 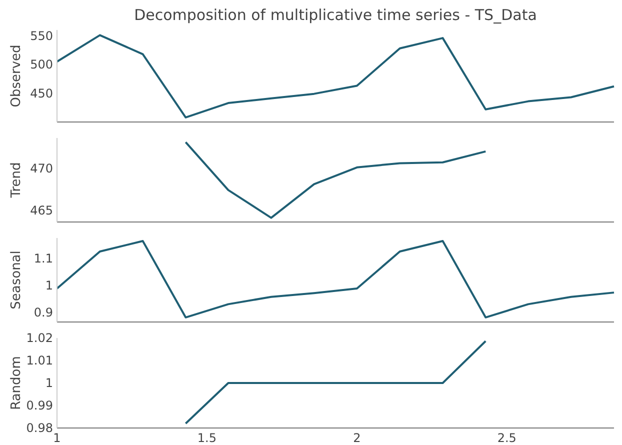 I want to click on y-axis-title: Trend, so click(x=16, y=180).